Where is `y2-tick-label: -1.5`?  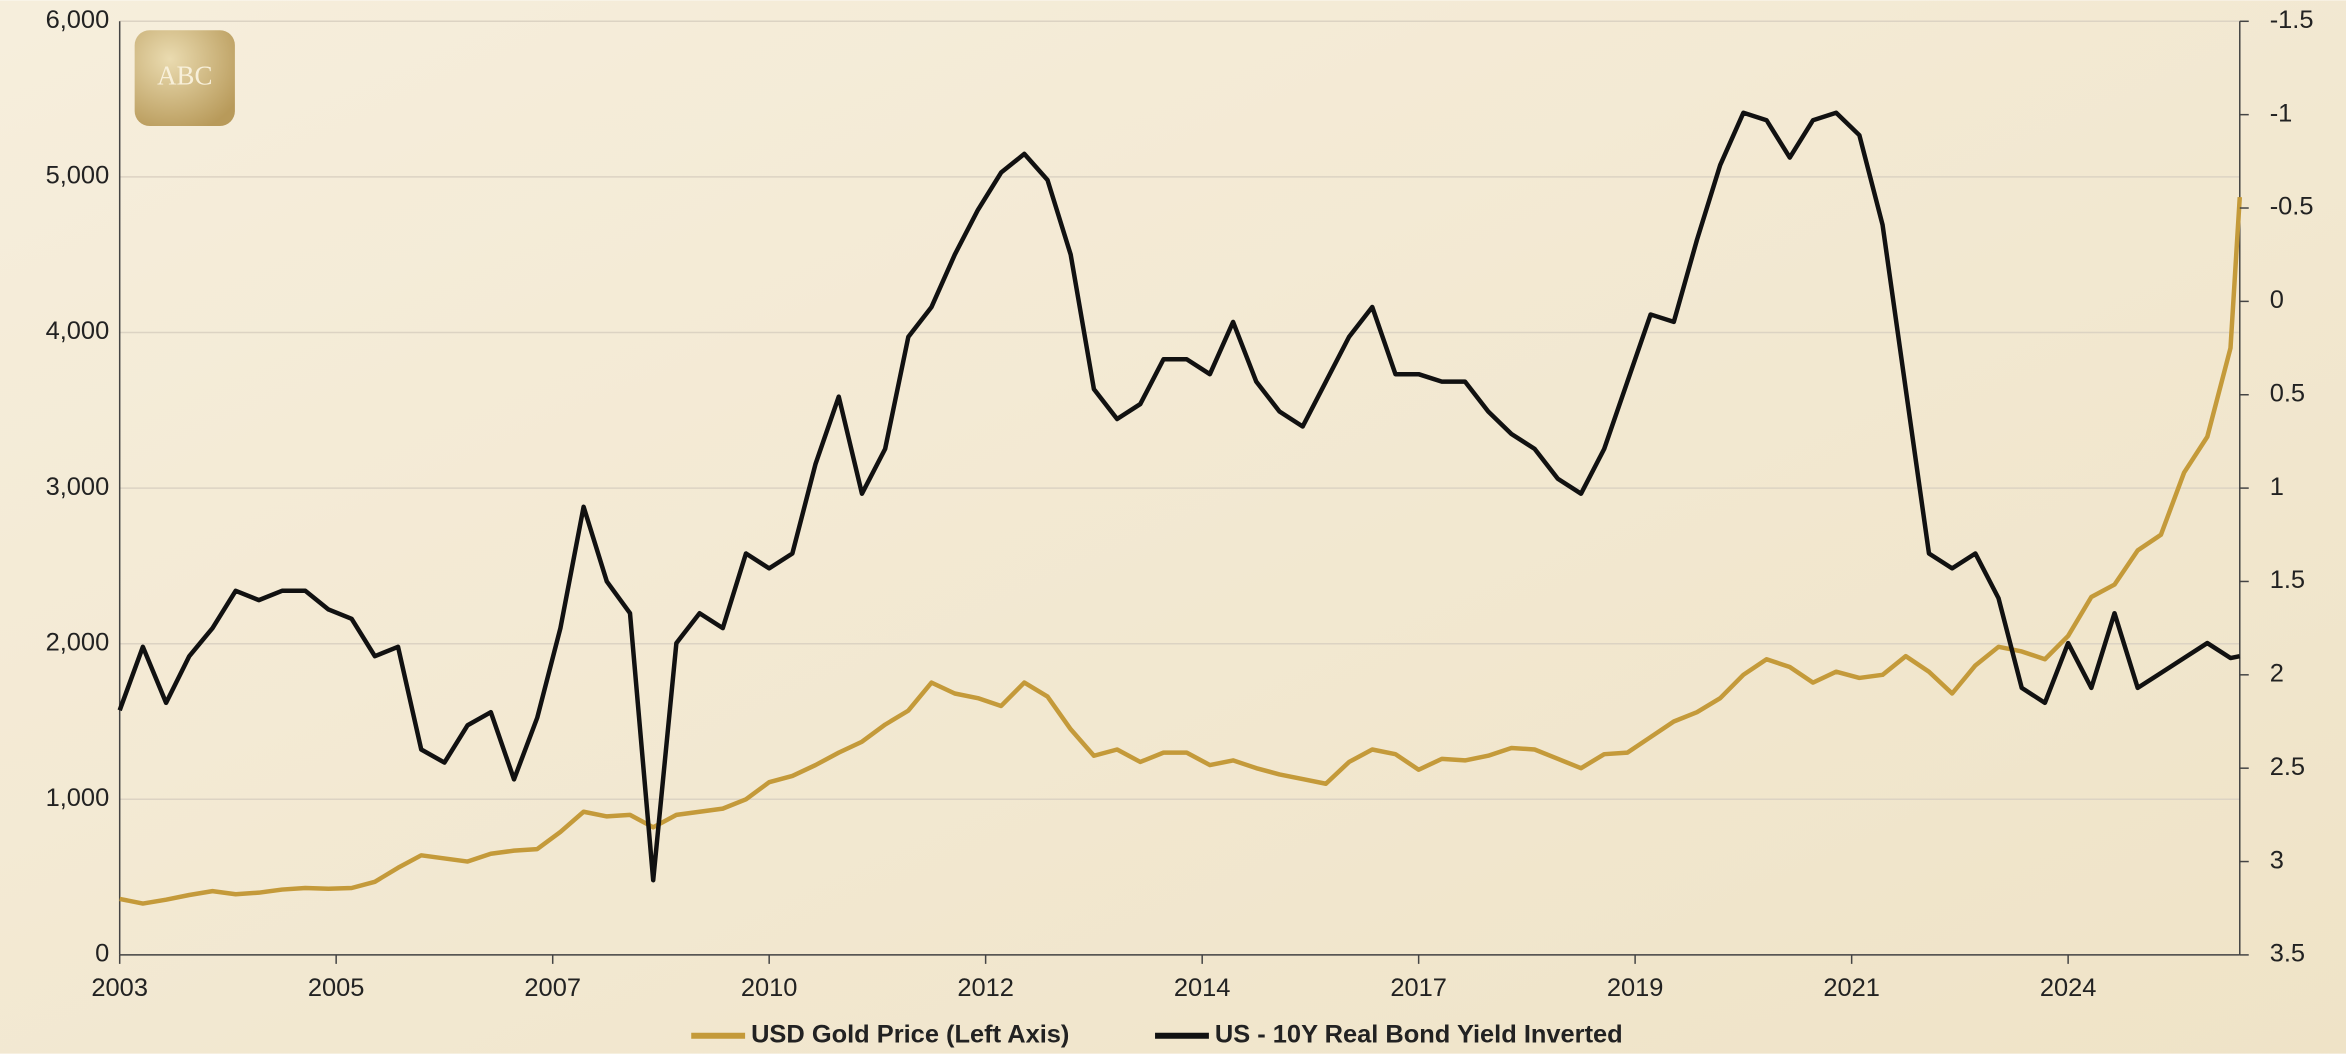 y2-tick-label: -1.5 is located at coordinates (2292, 20).